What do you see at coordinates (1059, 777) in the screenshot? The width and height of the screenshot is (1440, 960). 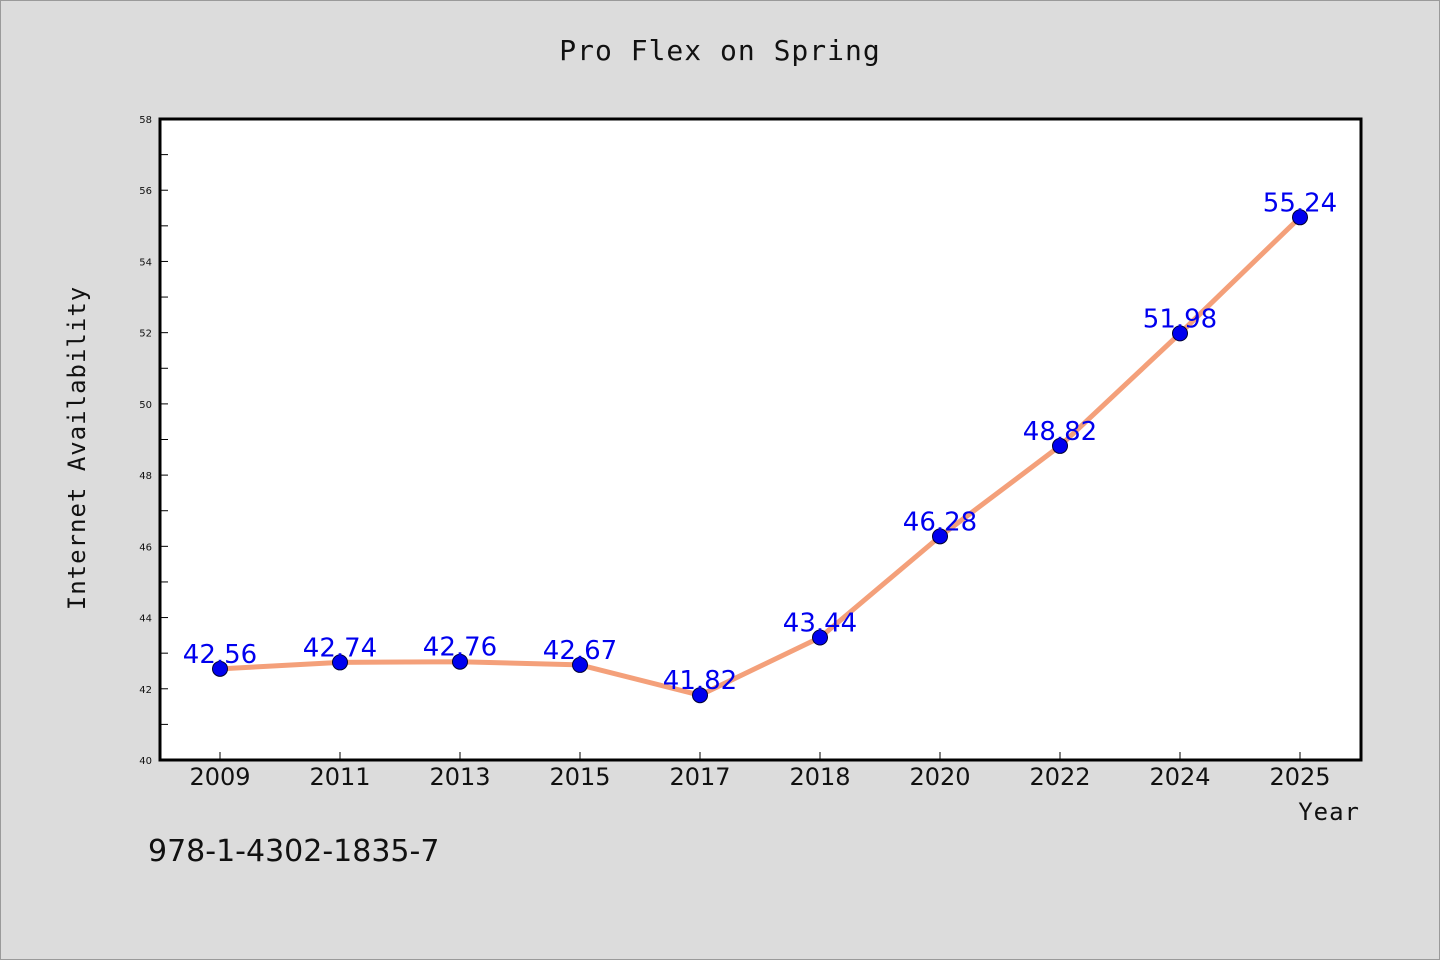 I see `x-tick-label: 2022` at bounding box center [1059, 777].